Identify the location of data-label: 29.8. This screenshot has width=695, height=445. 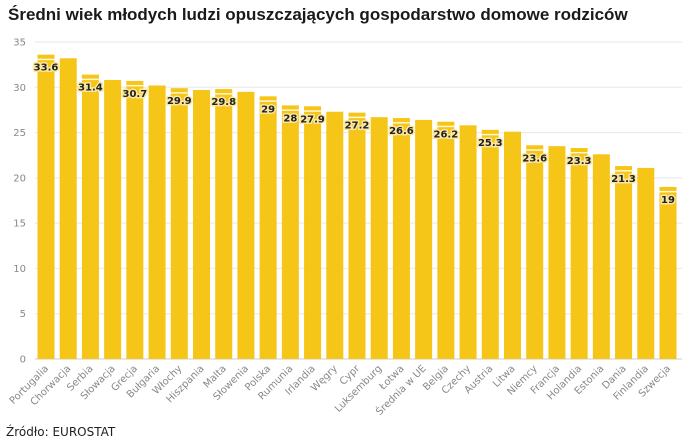
(223, 102).